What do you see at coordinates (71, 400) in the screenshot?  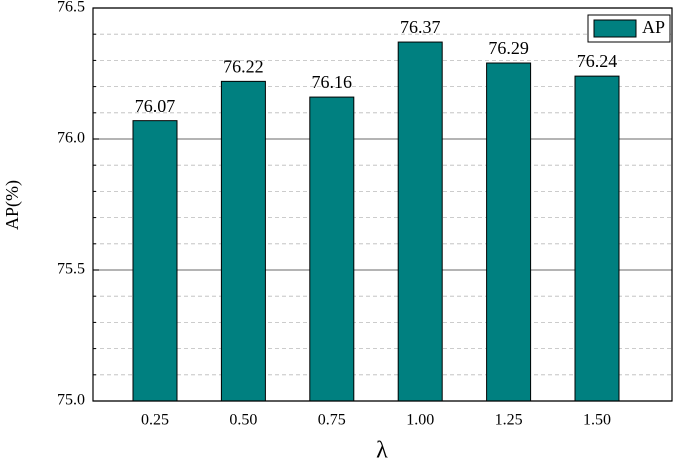 I see `y-tick-label: 75.0` at bounding box center [71, 400].